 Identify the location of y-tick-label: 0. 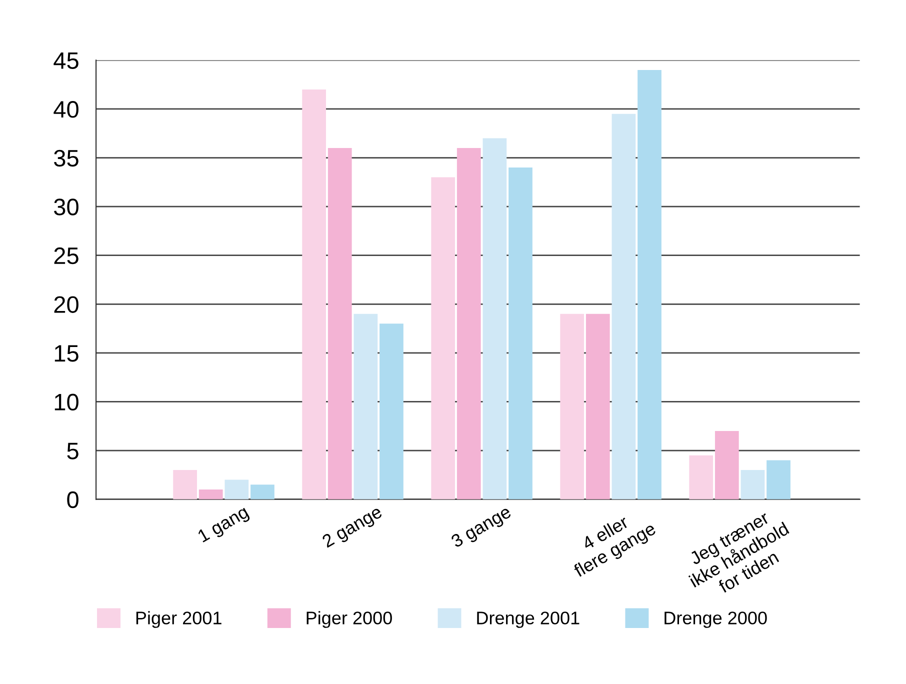
(72, 499).